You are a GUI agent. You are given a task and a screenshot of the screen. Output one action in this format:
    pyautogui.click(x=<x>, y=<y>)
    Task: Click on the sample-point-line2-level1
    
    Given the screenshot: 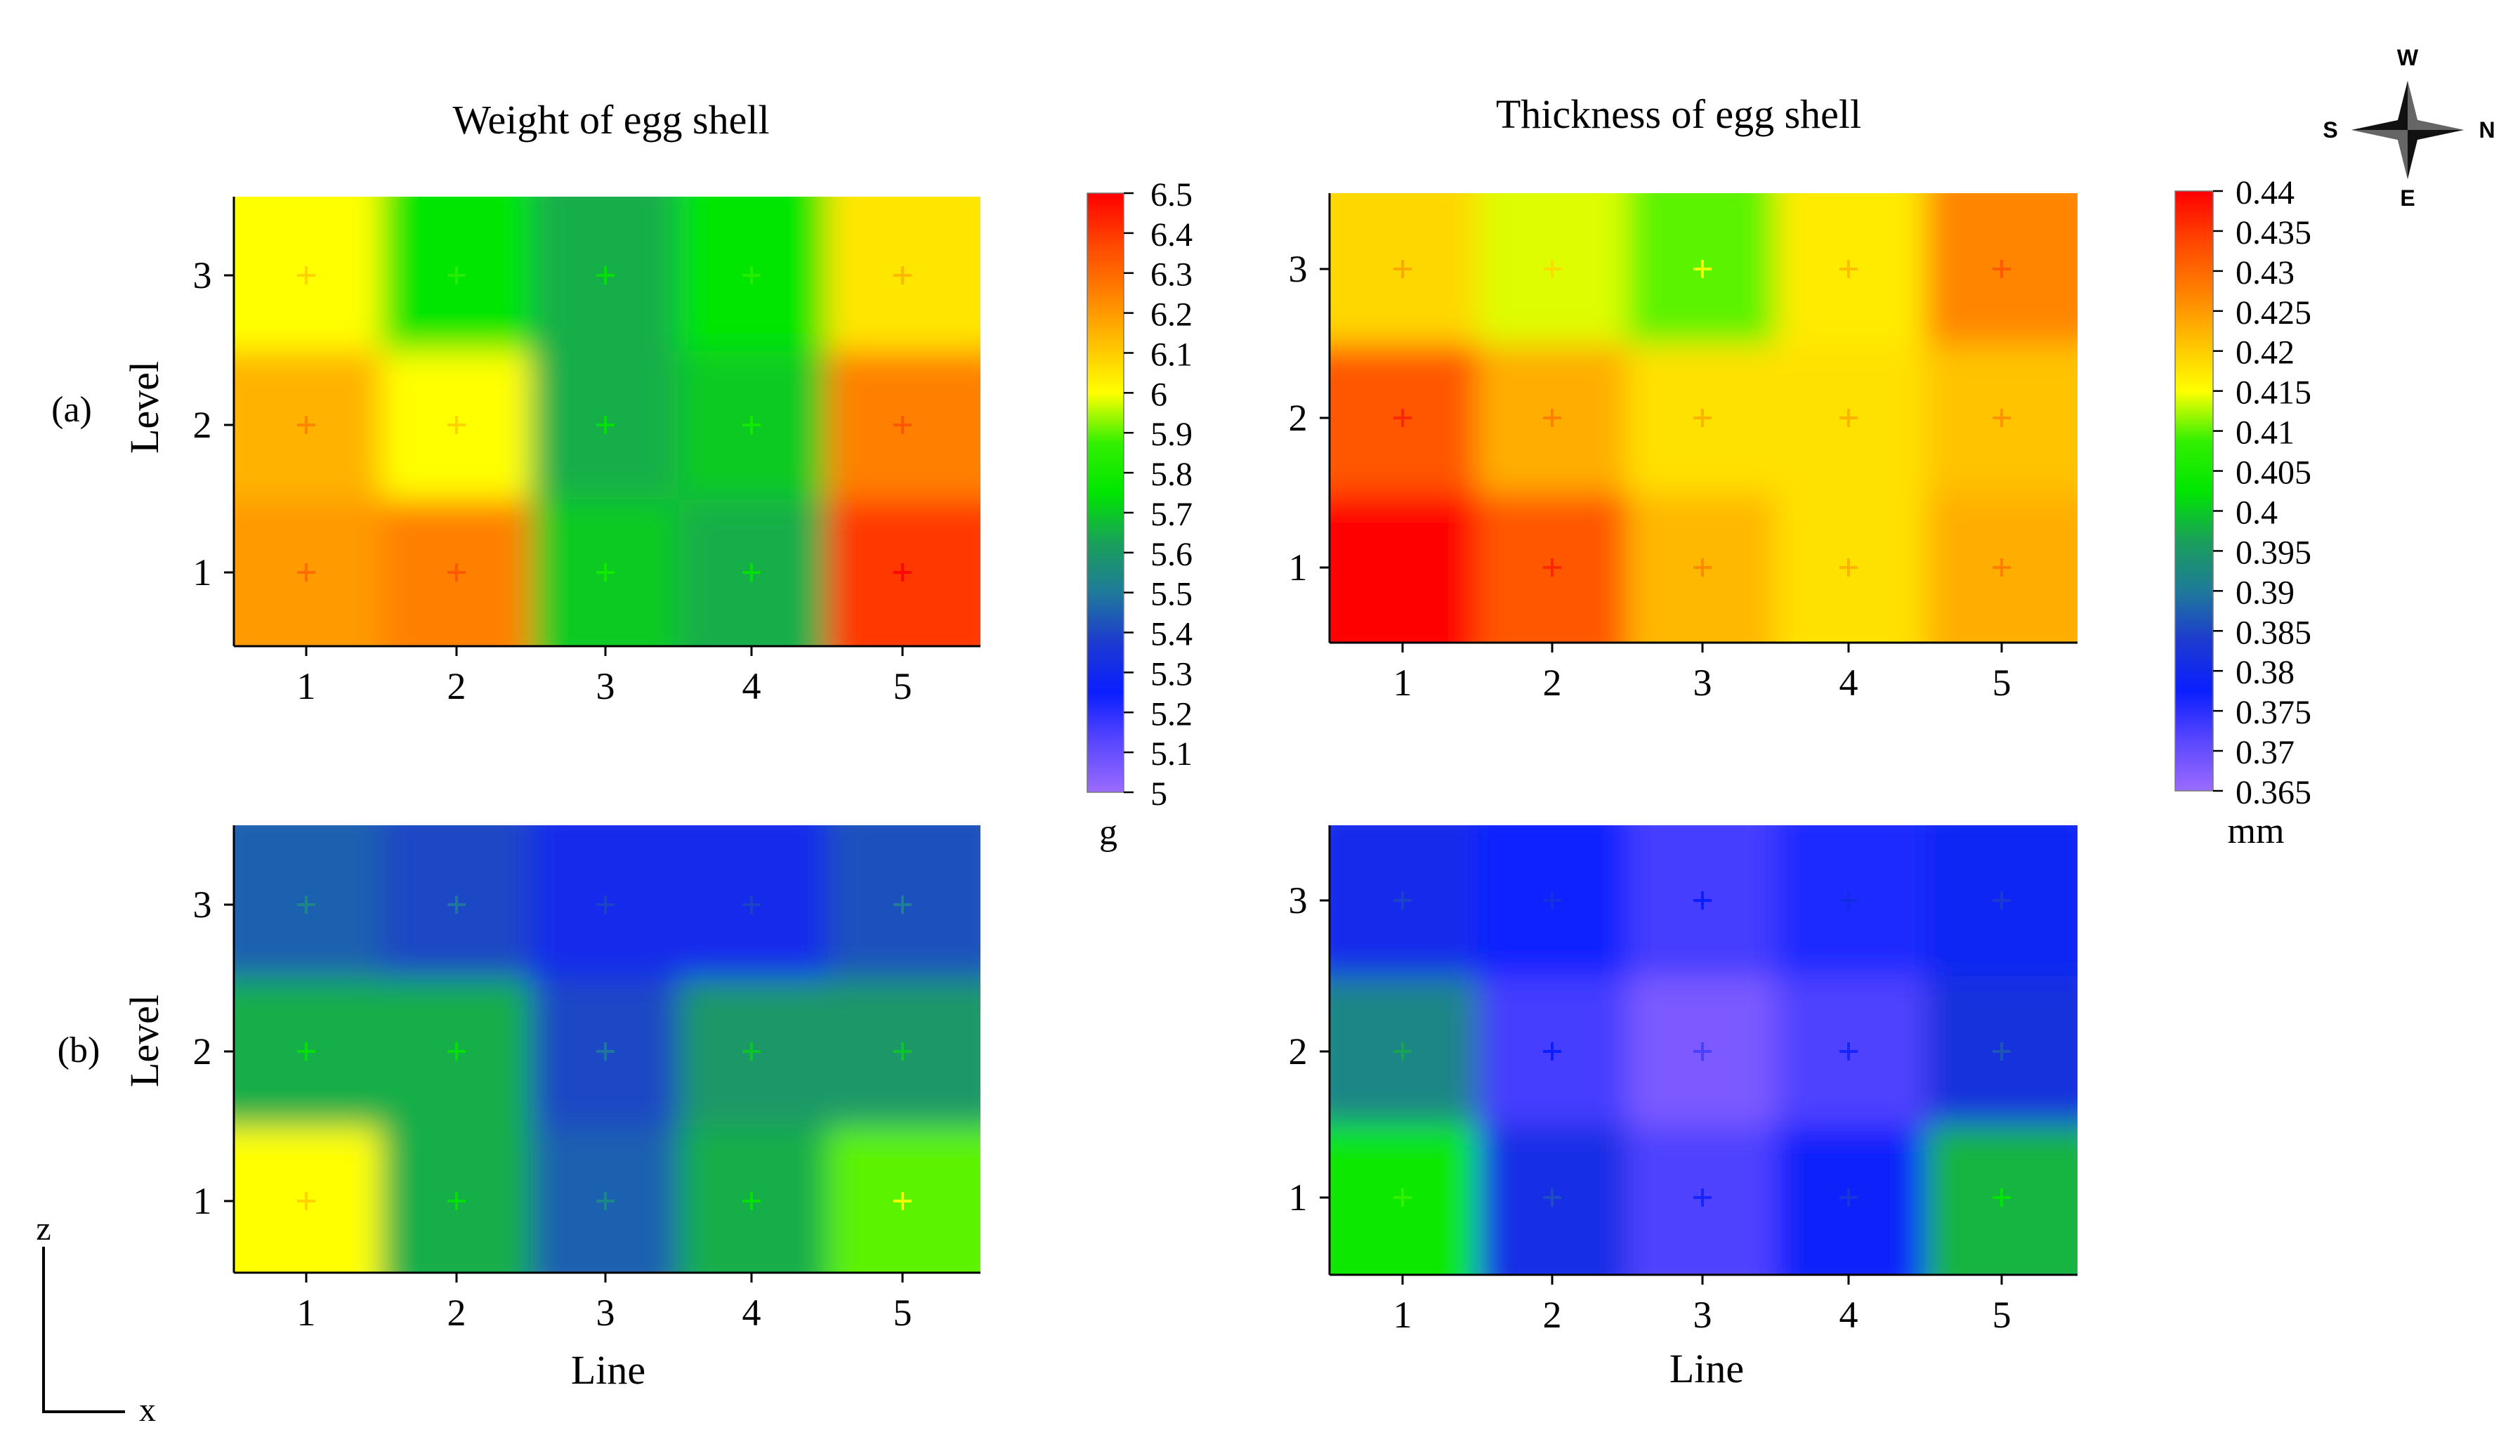 What is the action you would take?
    pyautogui.click(x=1552, y=1198)
    